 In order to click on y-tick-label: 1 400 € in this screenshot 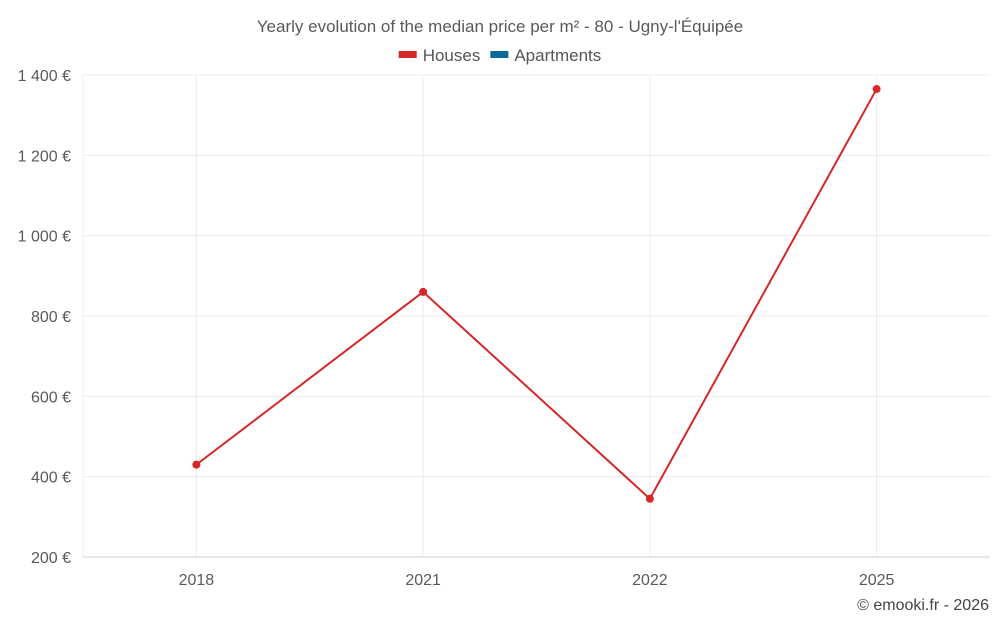, I will do `click(44, 76)`.